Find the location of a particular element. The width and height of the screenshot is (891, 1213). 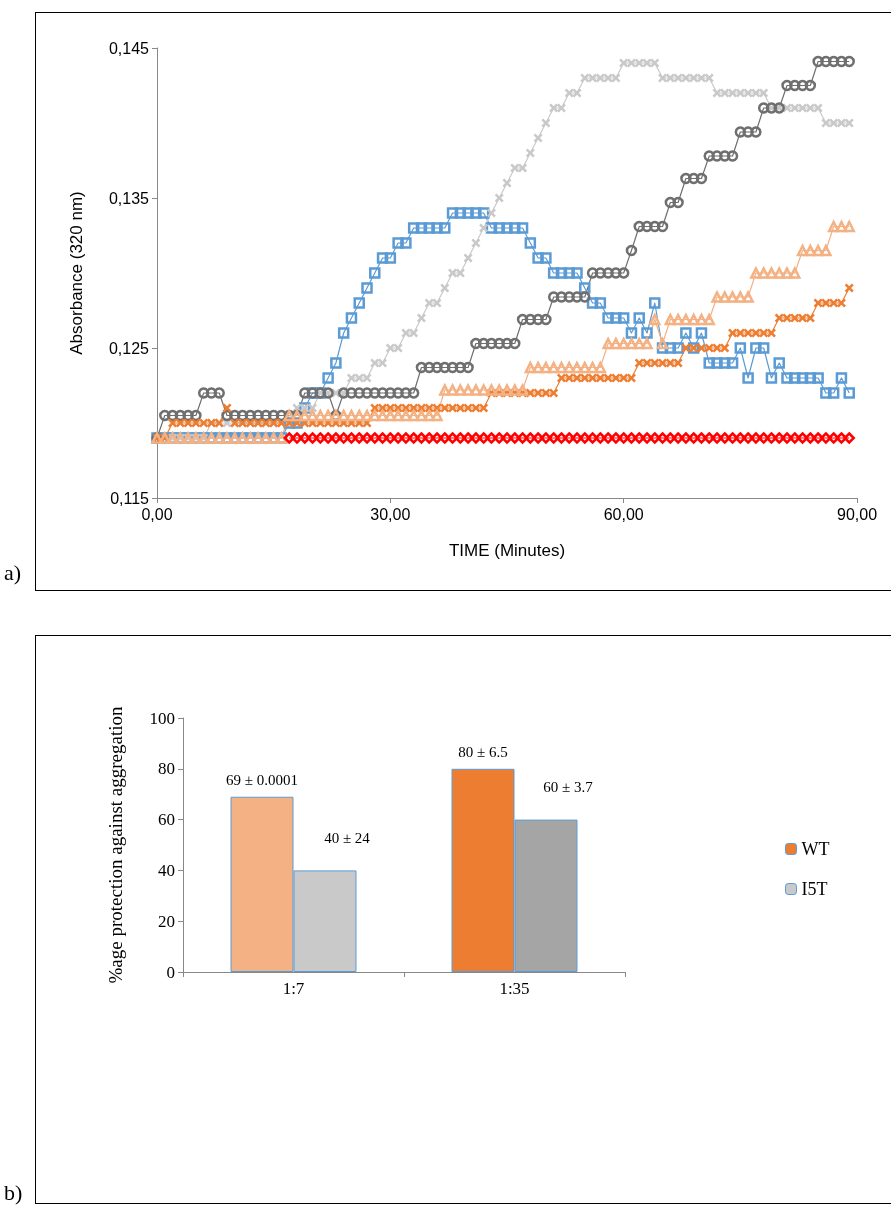

legend-label: WT is located at coordinates (815, 849).